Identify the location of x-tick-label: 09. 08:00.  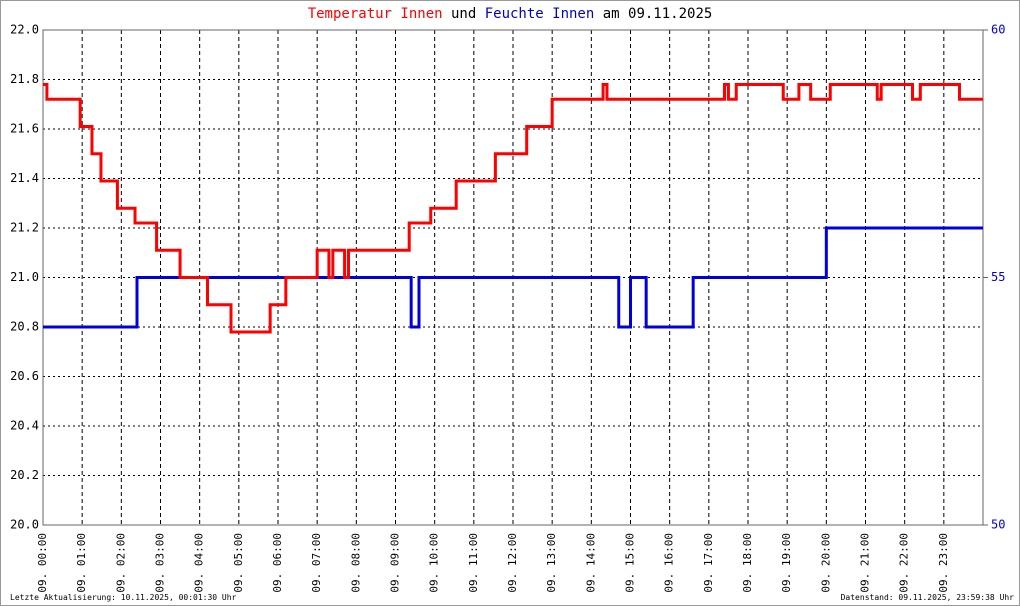
(355, 563).